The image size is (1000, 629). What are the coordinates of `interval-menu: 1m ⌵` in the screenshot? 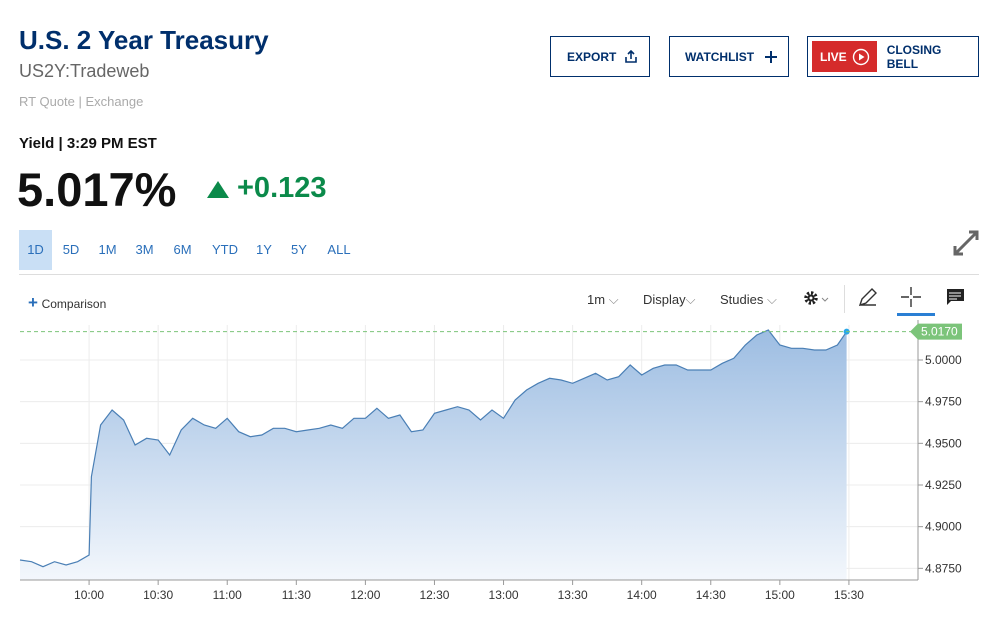 It's located at (603, 299).